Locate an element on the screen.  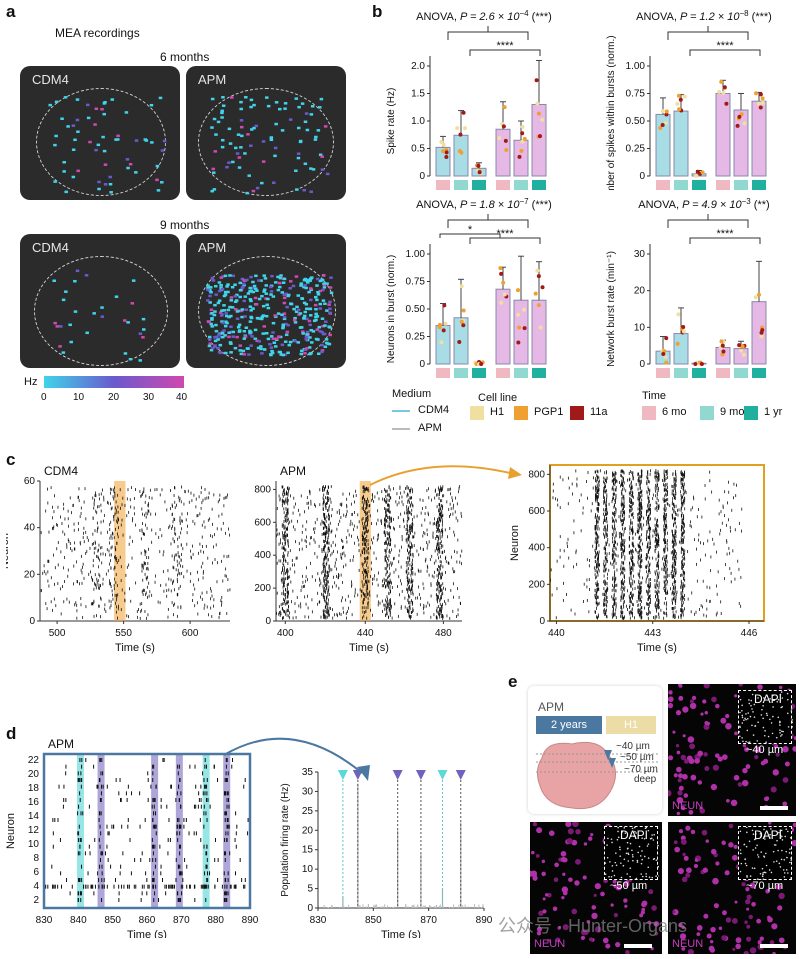
significance-stars: **** is located at coordinates (505, 46).